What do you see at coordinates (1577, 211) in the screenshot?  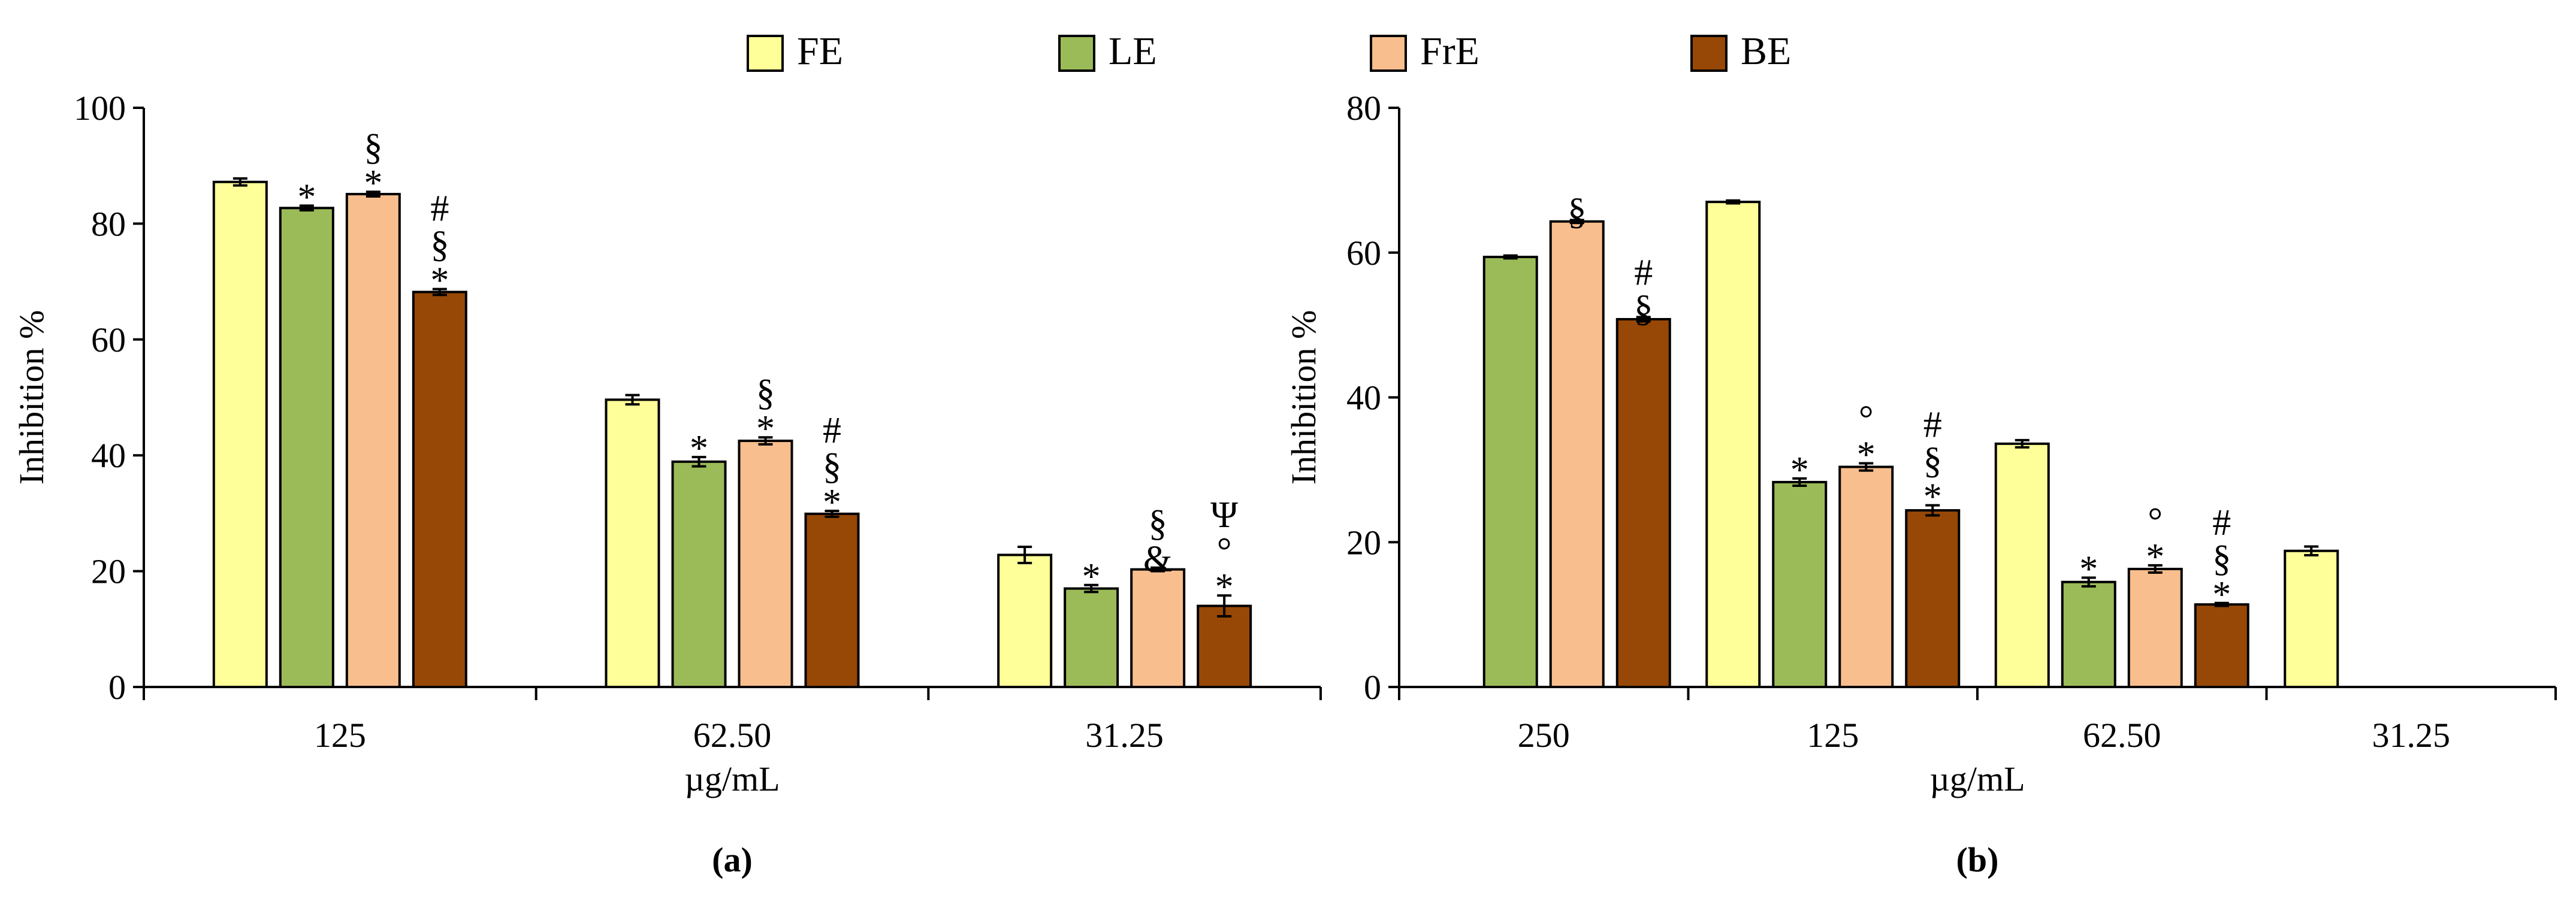 I see `significance-annotation: §` at bounding box center [1577, 211].